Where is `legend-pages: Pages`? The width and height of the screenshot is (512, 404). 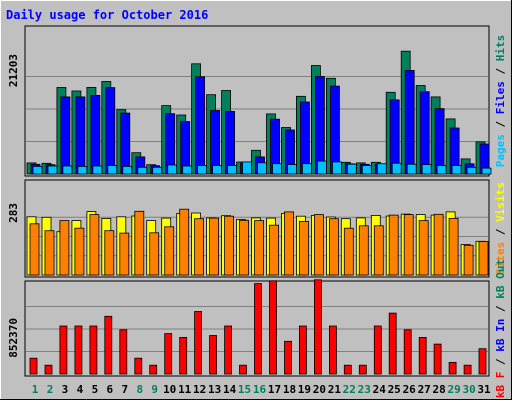
legend-pages: Pages is located at coordinates (500, 150).